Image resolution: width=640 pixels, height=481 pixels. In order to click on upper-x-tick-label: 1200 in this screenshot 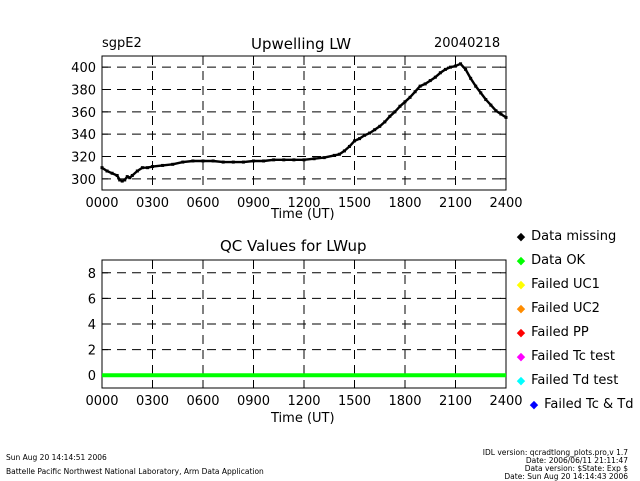, I will do `click(303, 203)`.